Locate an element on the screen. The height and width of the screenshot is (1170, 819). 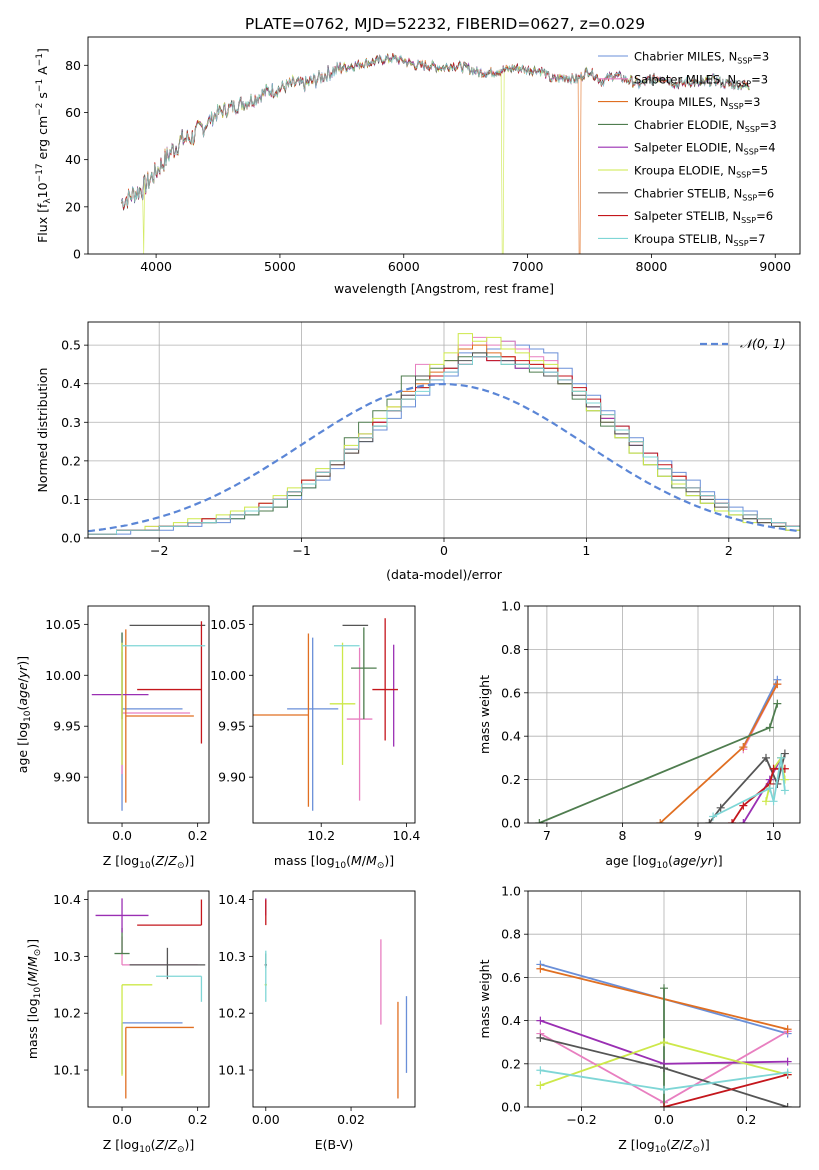
legend-entry: Salpeter STELIB, NSSP=6 is located at coordinates (703, 217).